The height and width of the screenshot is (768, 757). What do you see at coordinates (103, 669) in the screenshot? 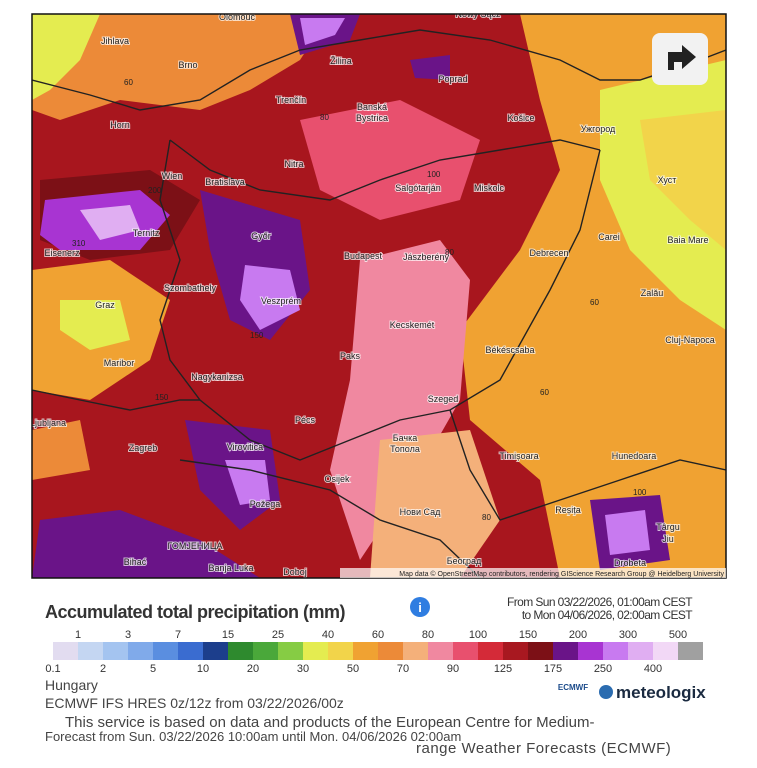
I see `legend-bottom-label: 2` at bounding box center [103, 669].